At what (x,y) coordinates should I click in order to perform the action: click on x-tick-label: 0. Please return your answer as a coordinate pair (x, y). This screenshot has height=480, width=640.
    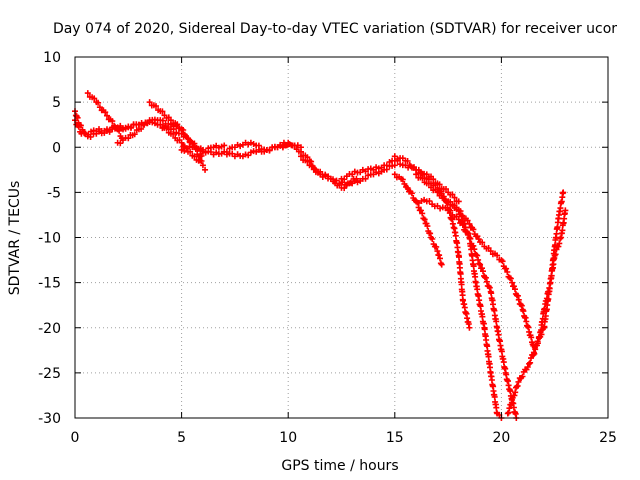
    Looking at the image, I should click on (75, 438).